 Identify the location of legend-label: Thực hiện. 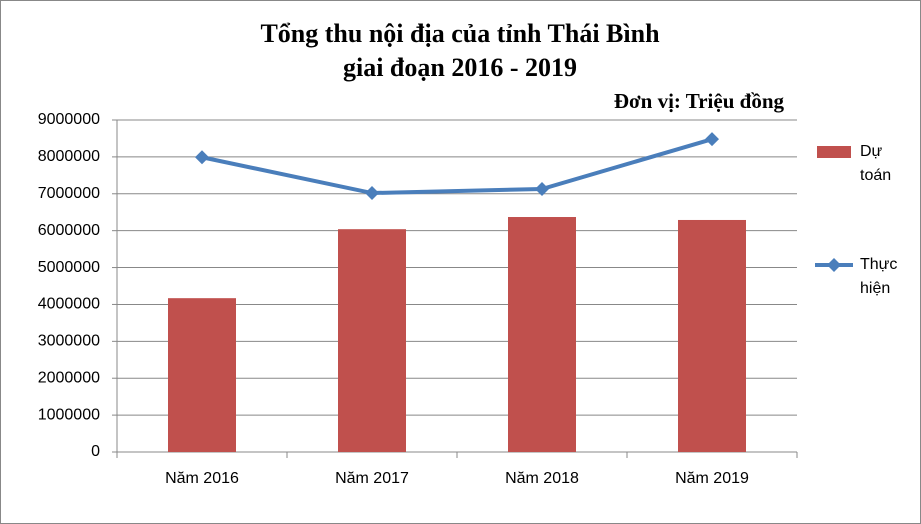
(879, 276).